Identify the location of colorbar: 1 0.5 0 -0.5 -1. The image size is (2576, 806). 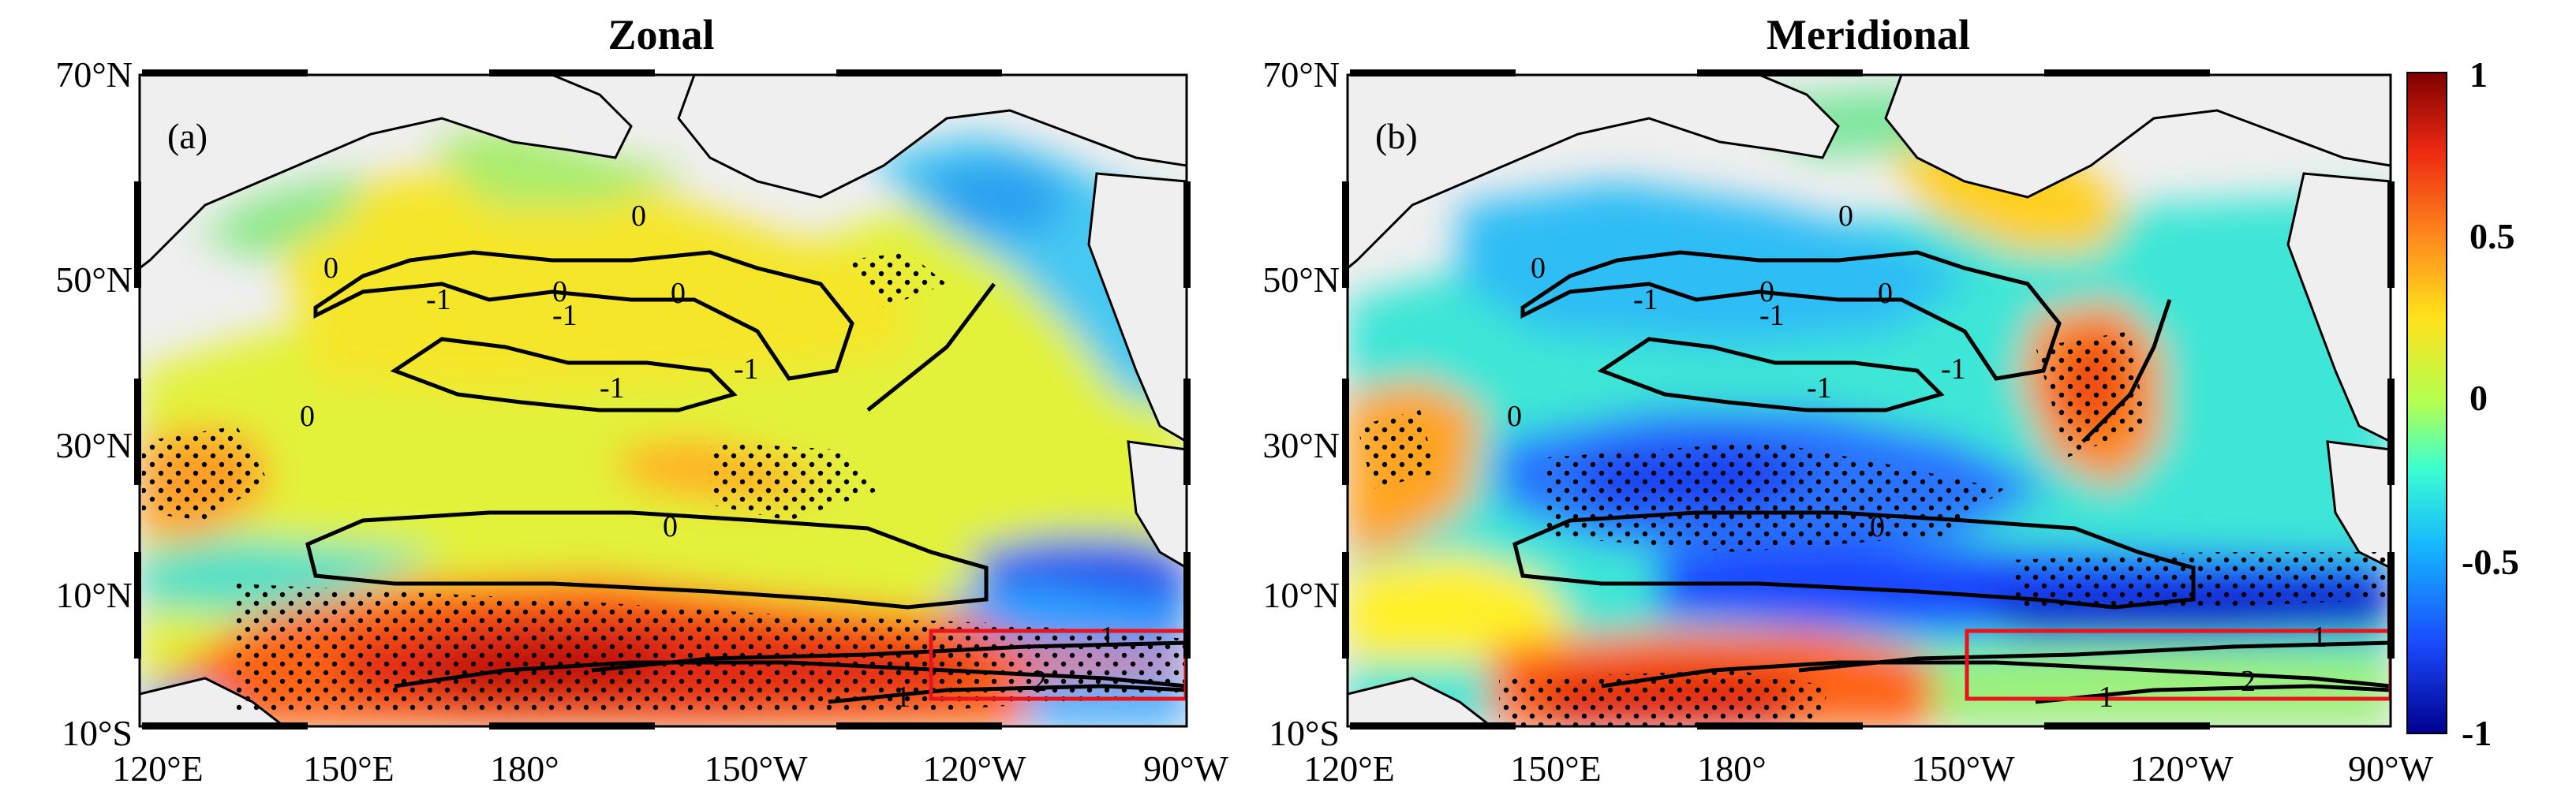
(2462, 403).